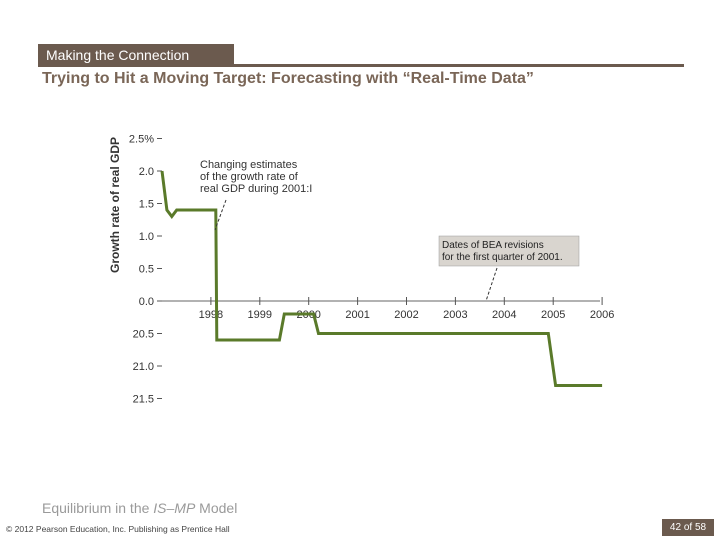  I want to click on page-number: 42 of 58, so click(688, 527).